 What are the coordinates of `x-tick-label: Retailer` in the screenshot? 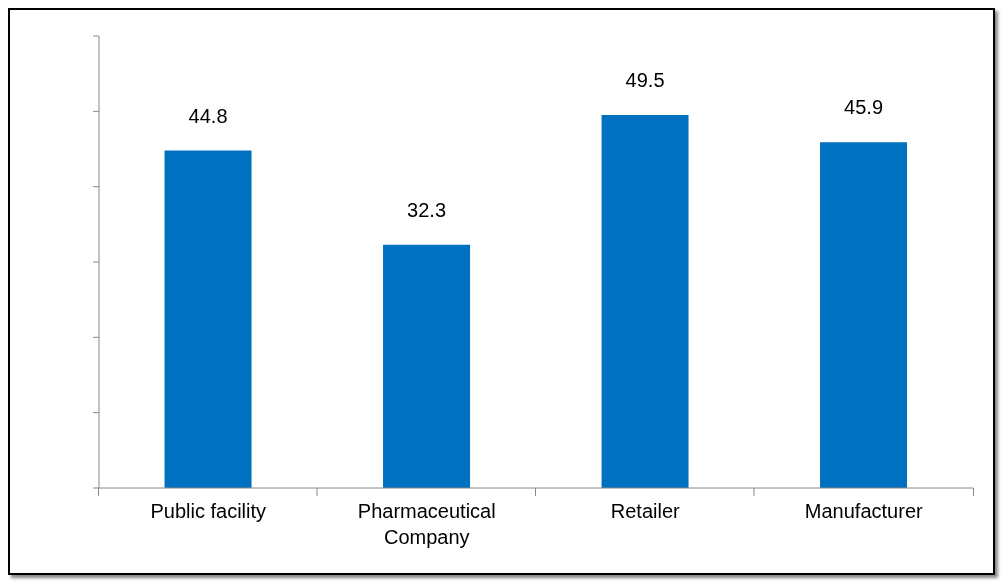 It's located at (645, 511).